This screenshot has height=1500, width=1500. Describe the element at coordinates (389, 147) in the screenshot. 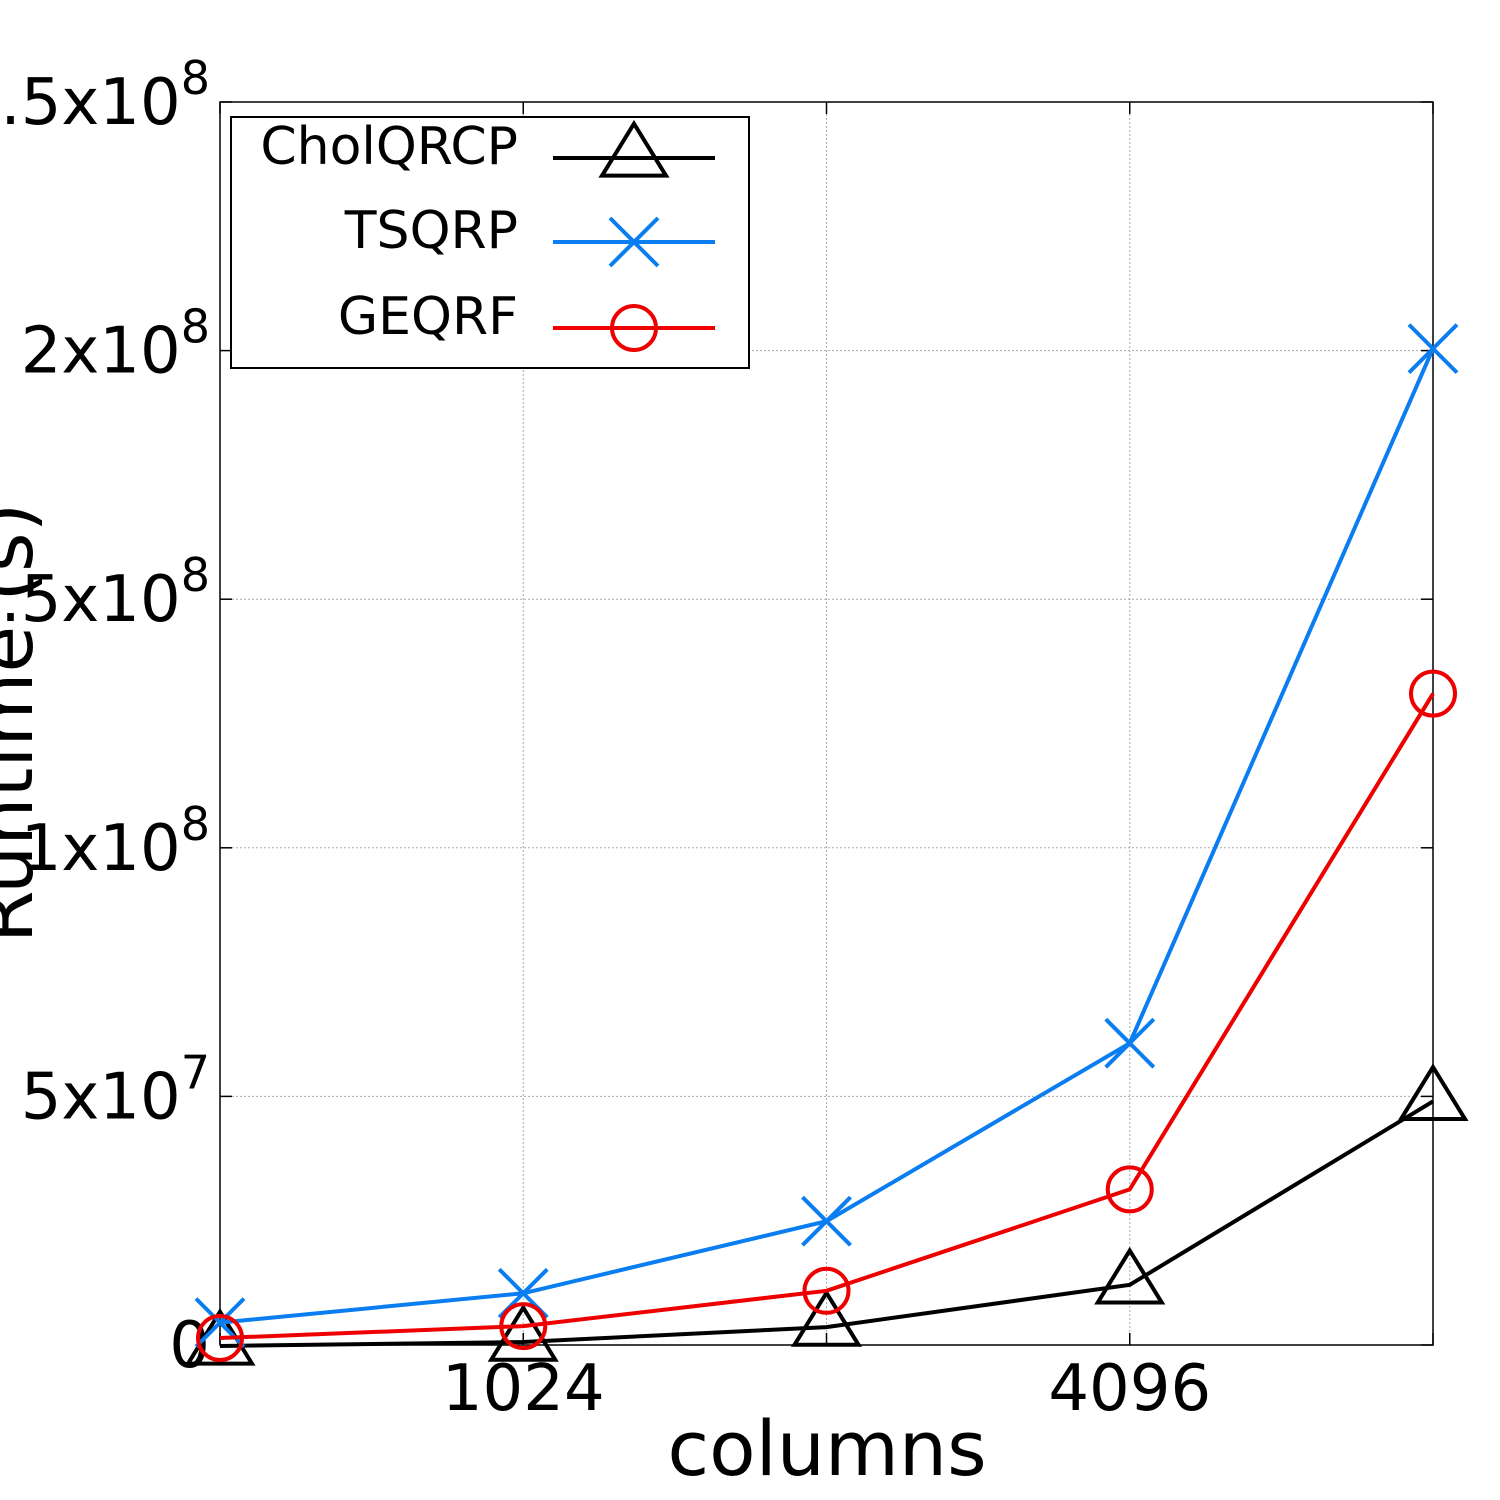

I see `legend-label: CholQRCP` at that location.